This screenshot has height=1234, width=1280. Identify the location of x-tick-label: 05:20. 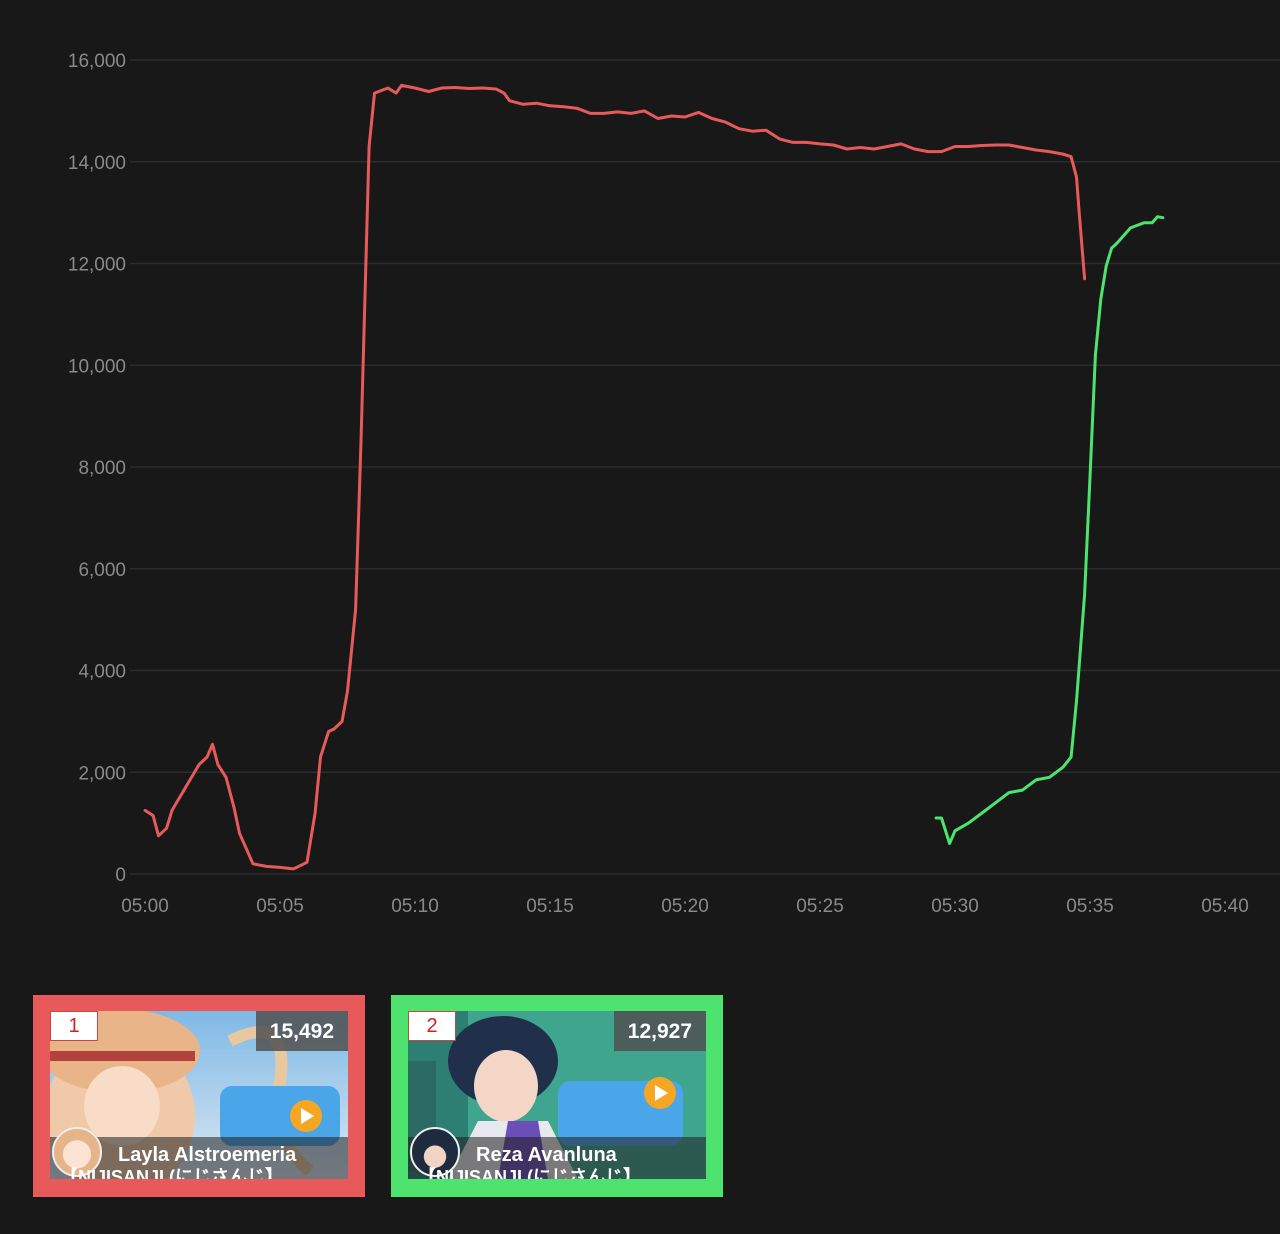
(685, 906).